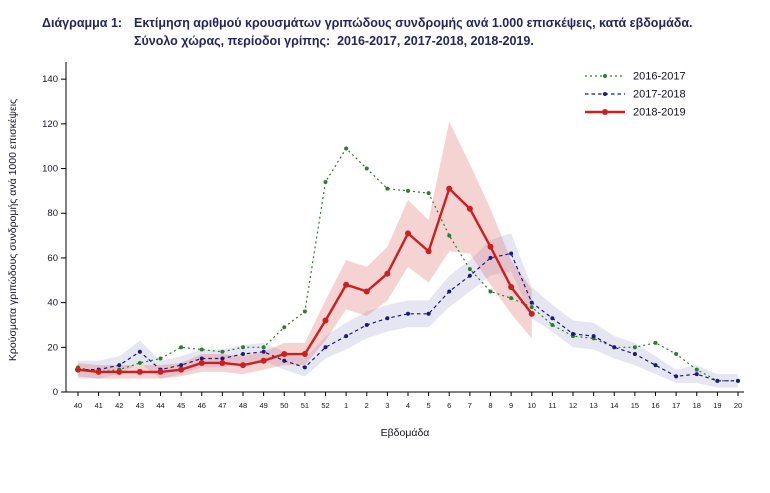 The height and width of the screenshot is (493, 770). What do you see at coordinates (82, 23) in the screenshot?
I see `figure-label: Διάγραμμα 1:` at bounding box center [82, 23].